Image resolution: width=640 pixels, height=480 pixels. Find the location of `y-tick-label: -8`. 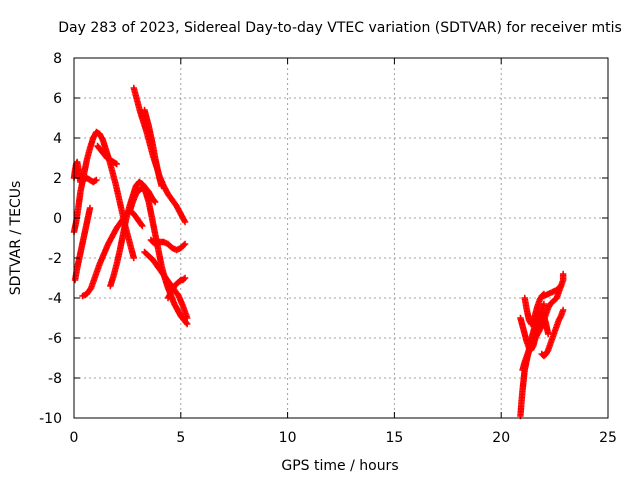

y-tick-label: -8 is located at coordinates (55, 379).